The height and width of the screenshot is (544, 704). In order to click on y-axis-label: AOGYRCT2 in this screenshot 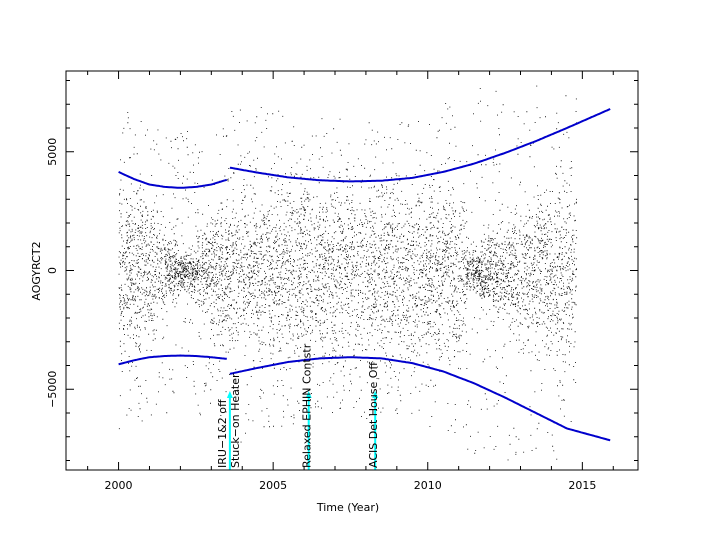, I will do `click(36, 270)`.